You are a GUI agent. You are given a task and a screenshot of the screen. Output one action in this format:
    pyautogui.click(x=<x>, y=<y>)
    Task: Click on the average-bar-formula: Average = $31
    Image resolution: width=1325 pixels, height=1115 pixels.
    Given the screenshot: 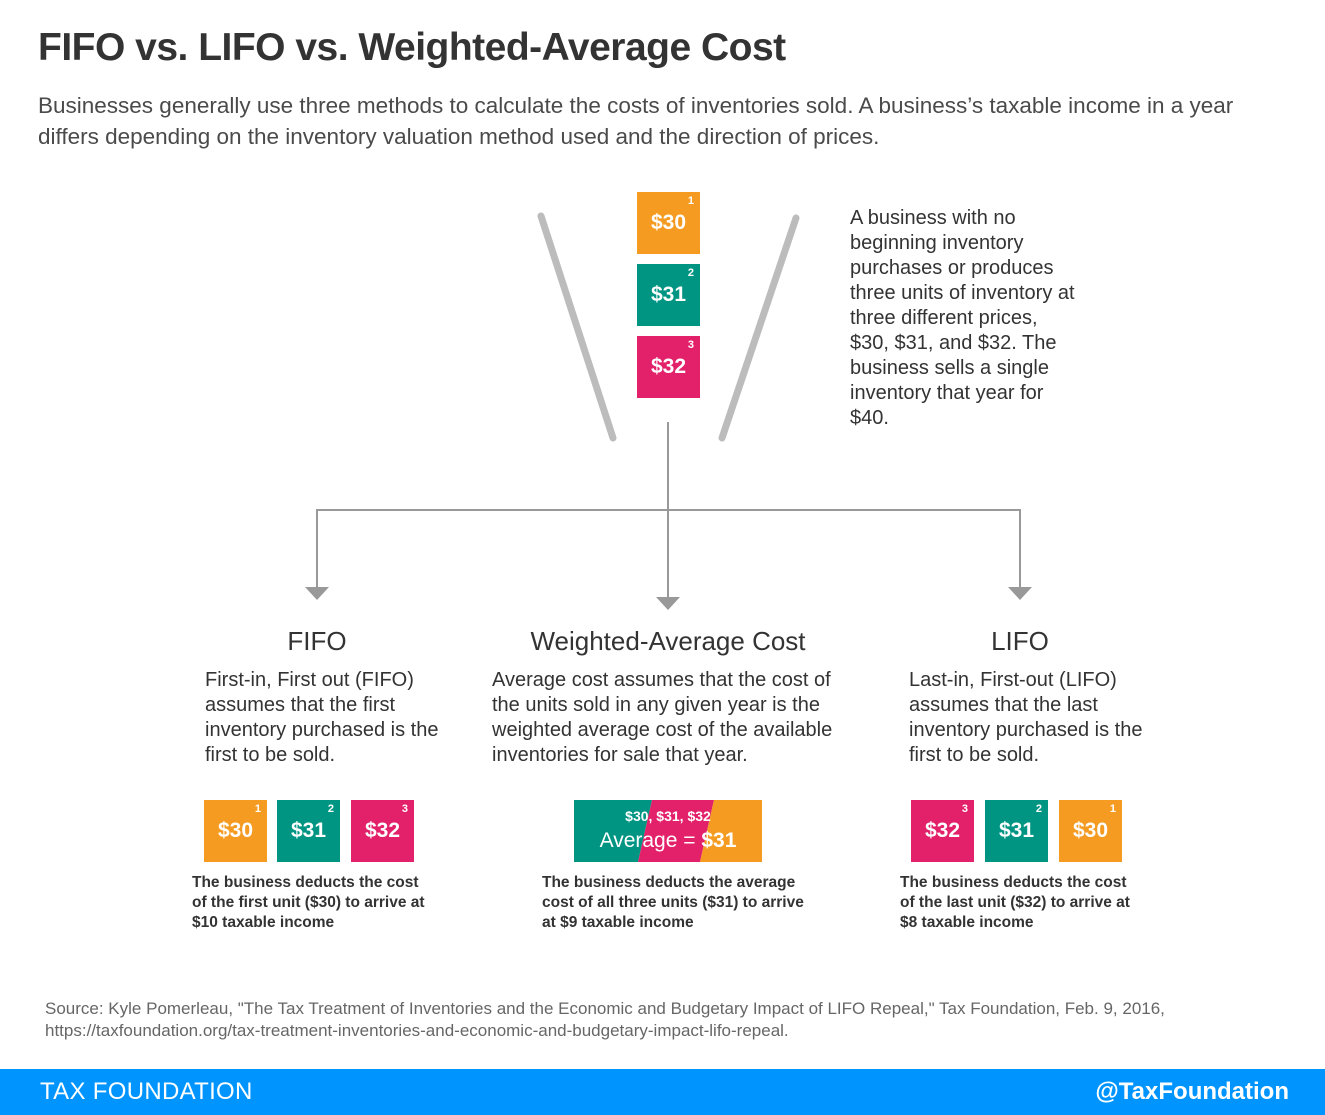 What is the action you would take?
    pyautogui.click(x=668, y=841)
    